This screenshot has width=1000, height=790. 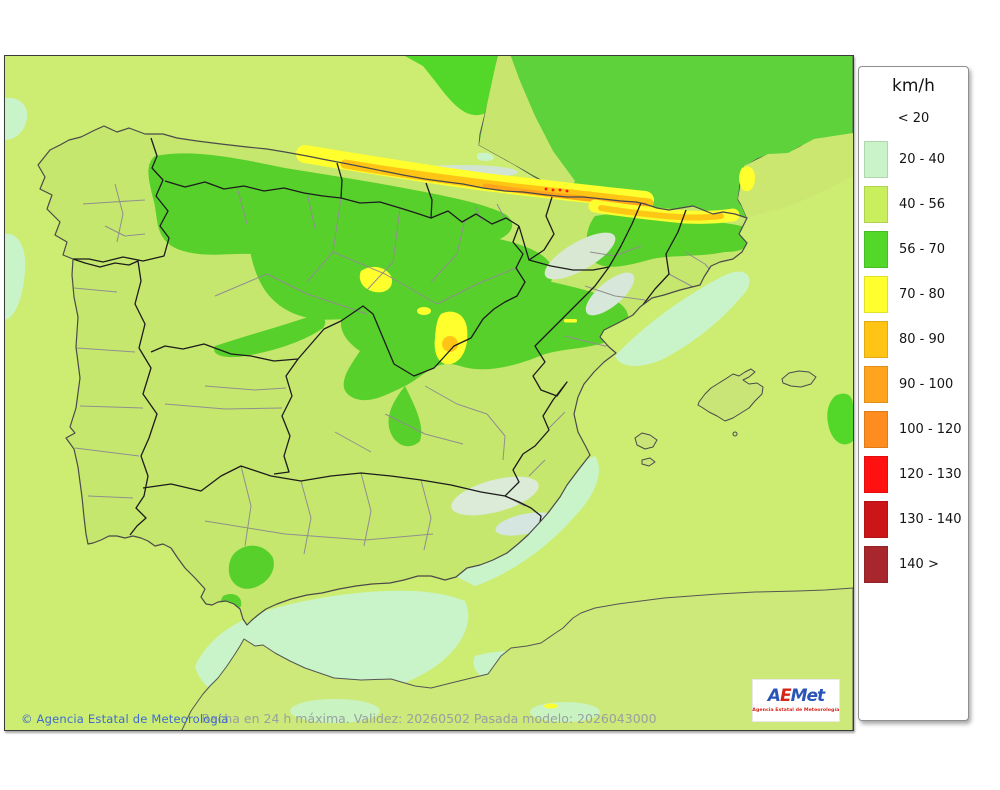 I want to click on legend-item: 140 >, so click(x=916, y=564).